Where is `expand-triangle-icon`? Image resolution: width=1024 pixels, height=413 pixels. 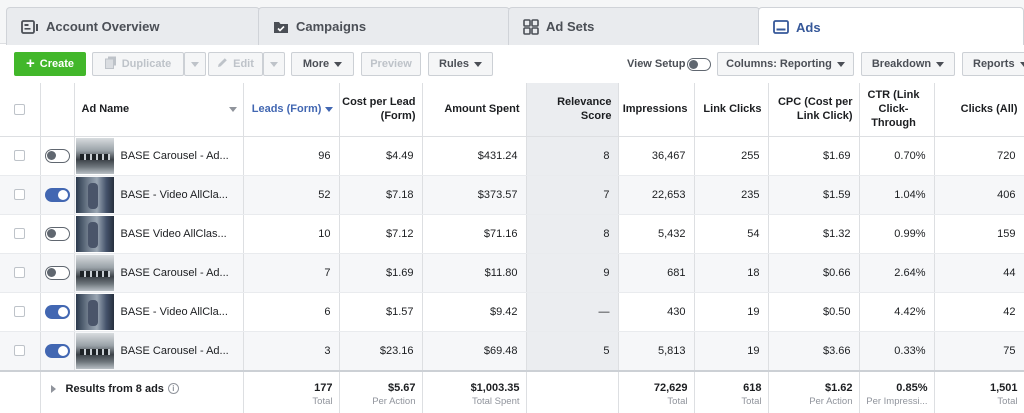 expand-triangle-icon is located at coordinates (53, 388).